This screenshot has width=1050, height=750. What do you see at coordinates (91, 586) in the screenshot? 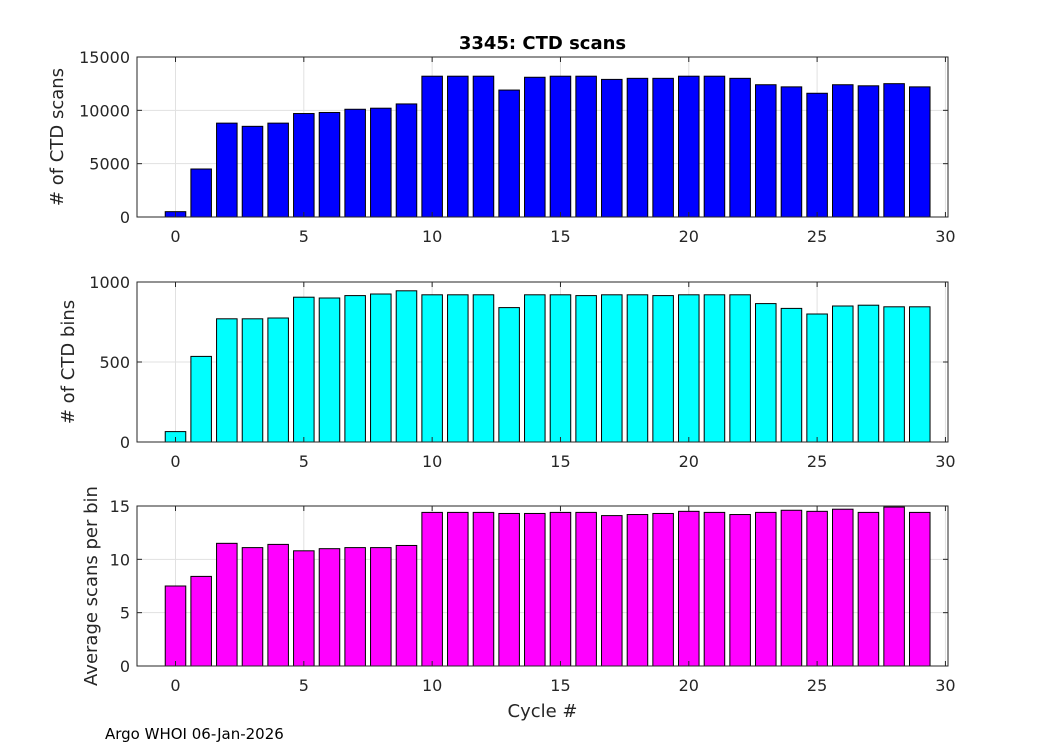
I see `y-axis-label: Average scans per bin` at bounding box center [91, 586].